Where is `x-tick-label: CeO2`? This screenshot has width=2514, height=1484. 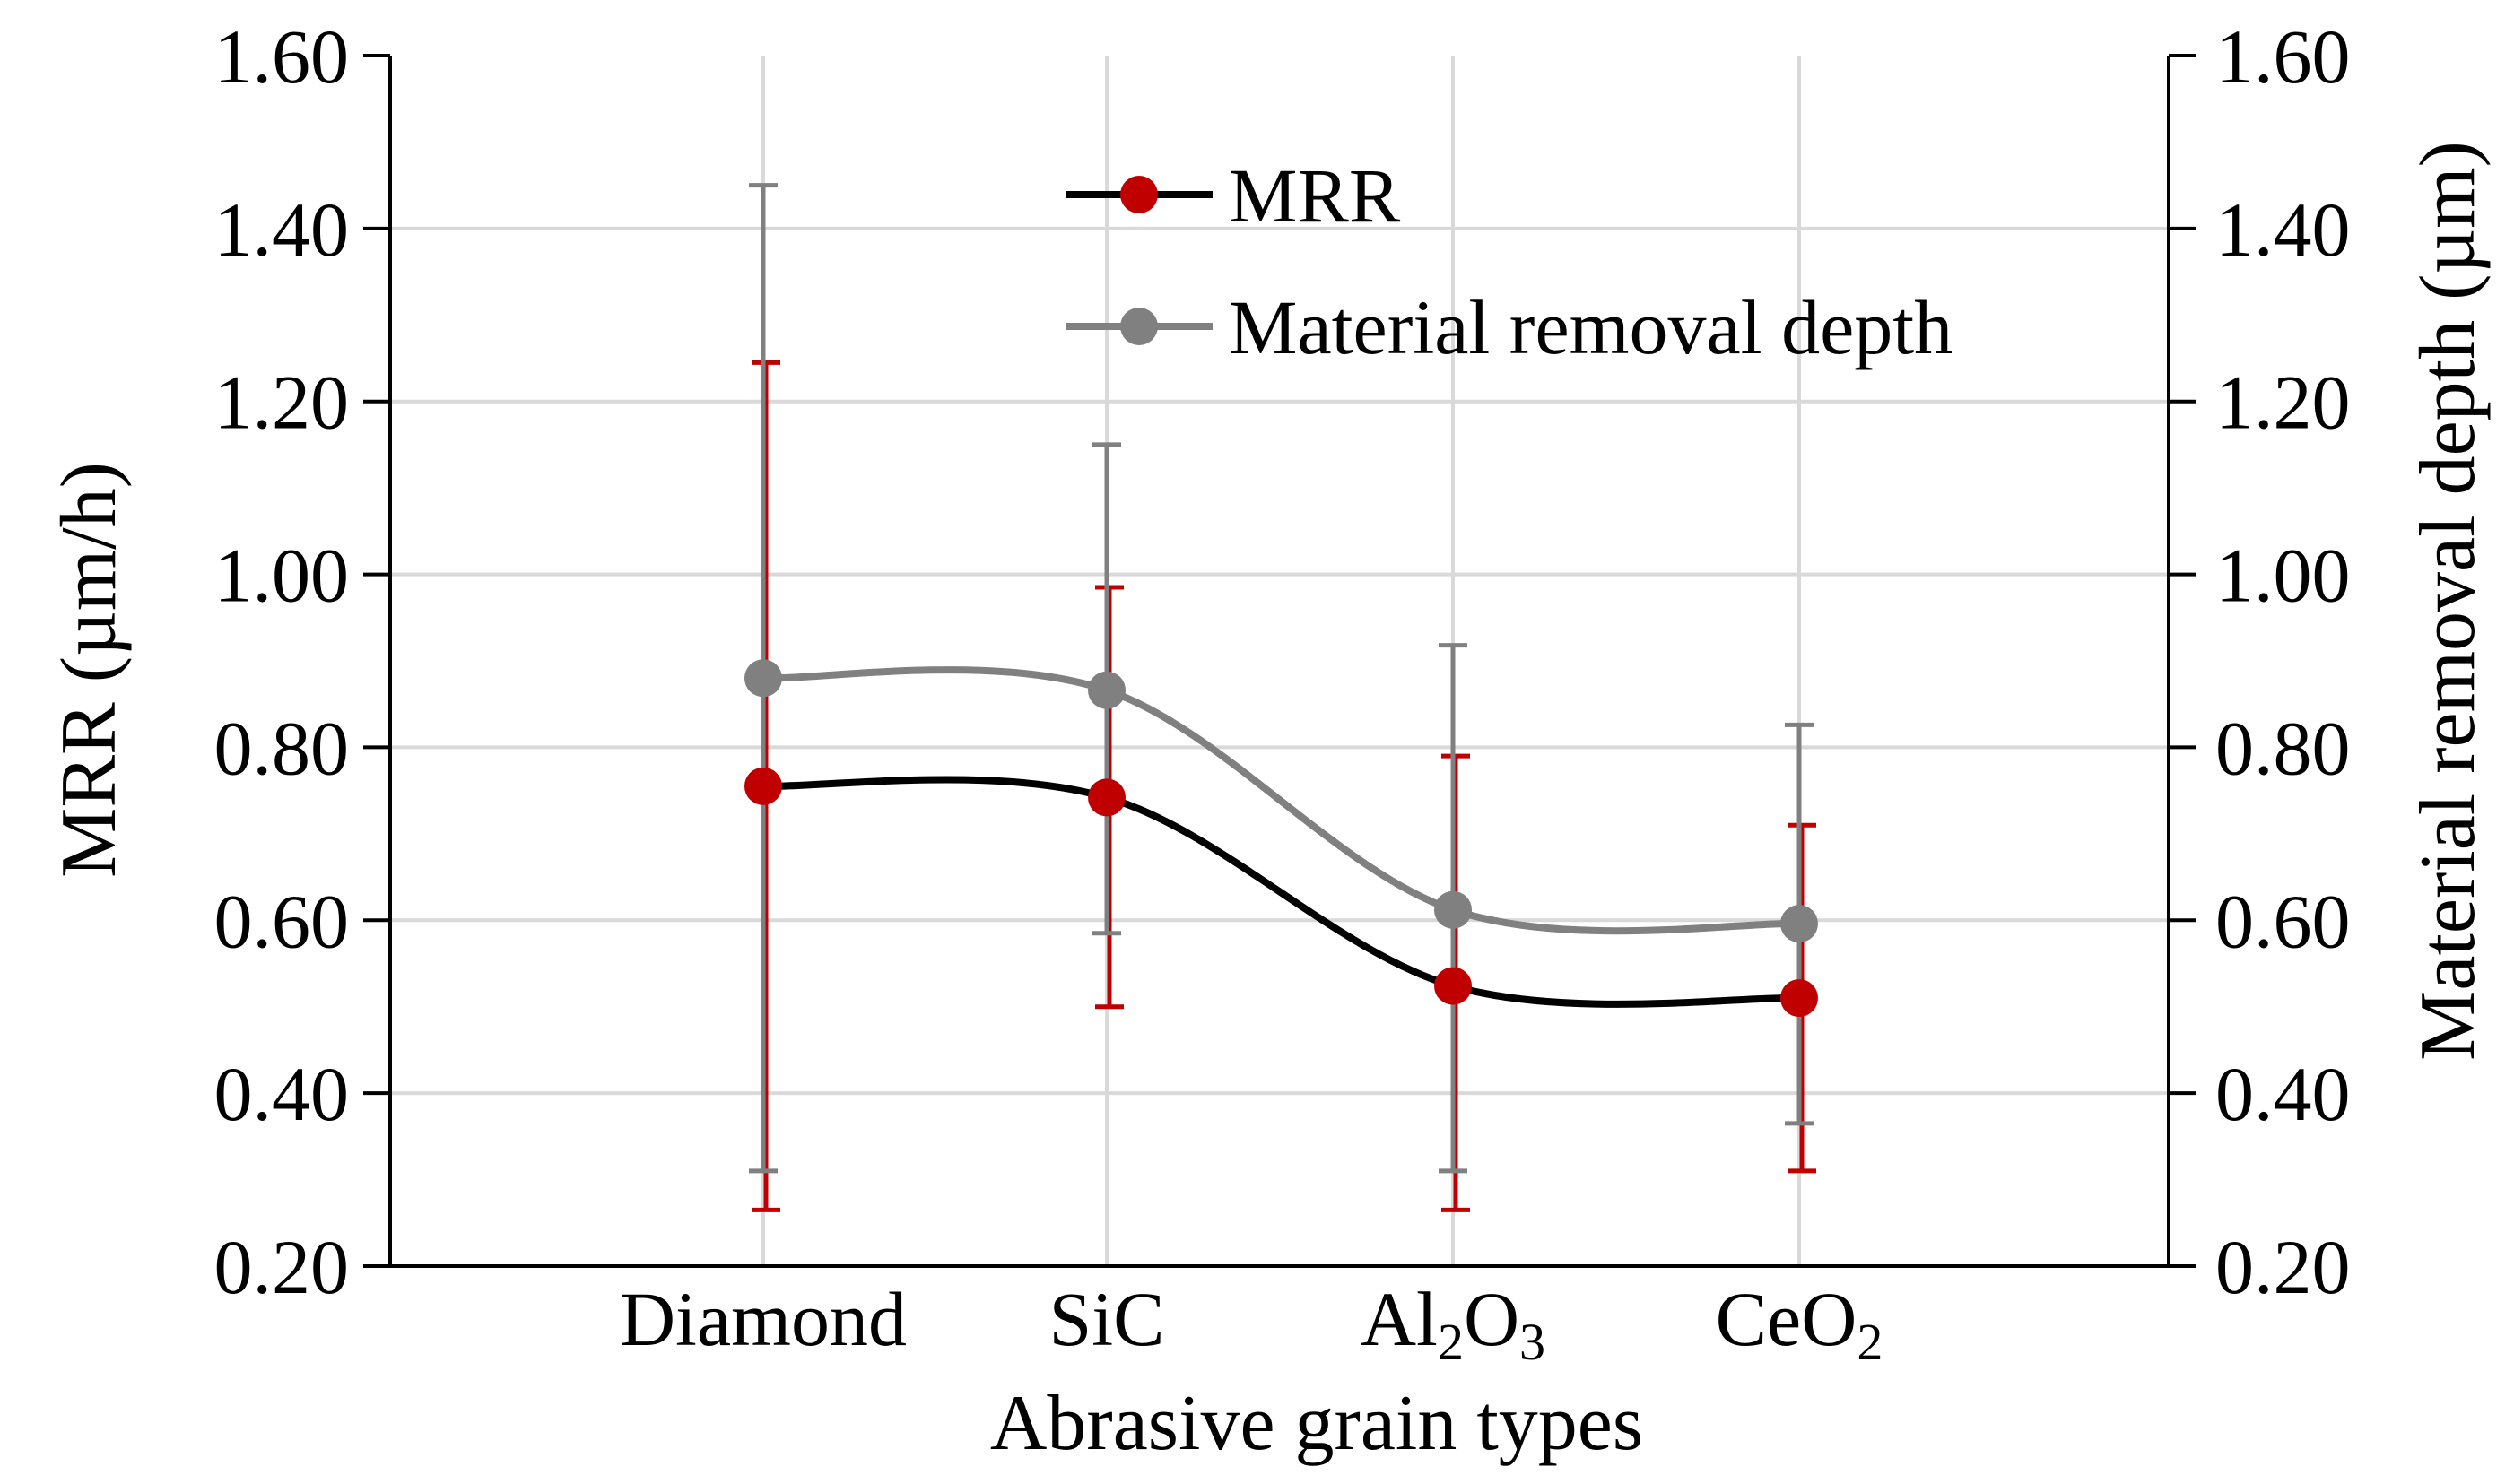
x-tick-label: CeO2 is located at coordinates (1799, 1324).